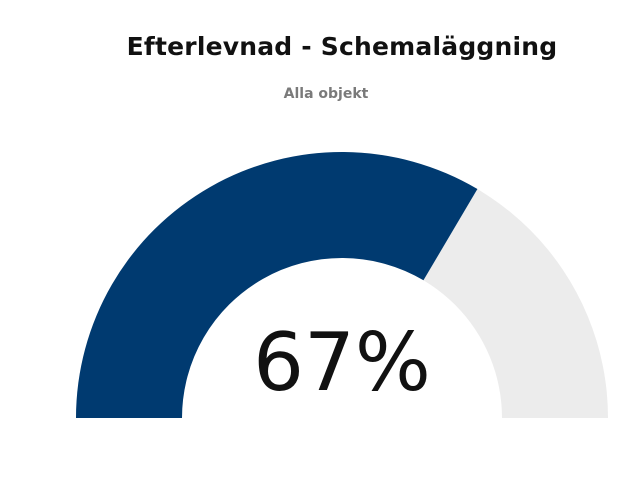 The image size is (640, 480). What do you see at coordinates (342, 46) in the screenshot?
I see `chart-title: Efterlevnad - Schemaläggning` at bounding box center [342, 46].